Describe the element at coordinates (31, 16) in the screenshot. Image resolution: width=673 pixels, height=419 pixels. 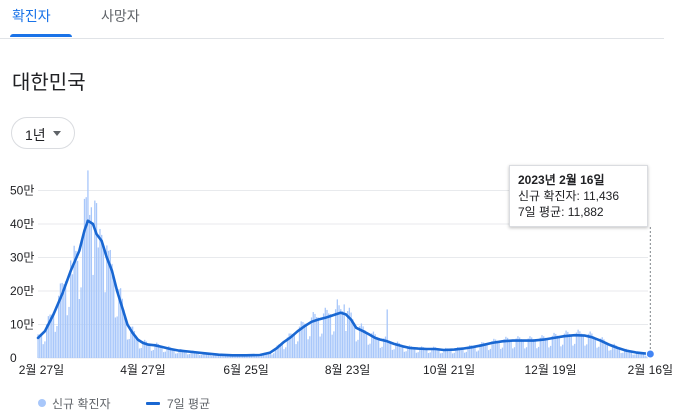
I see `tab-cases: 확진자` at that location.